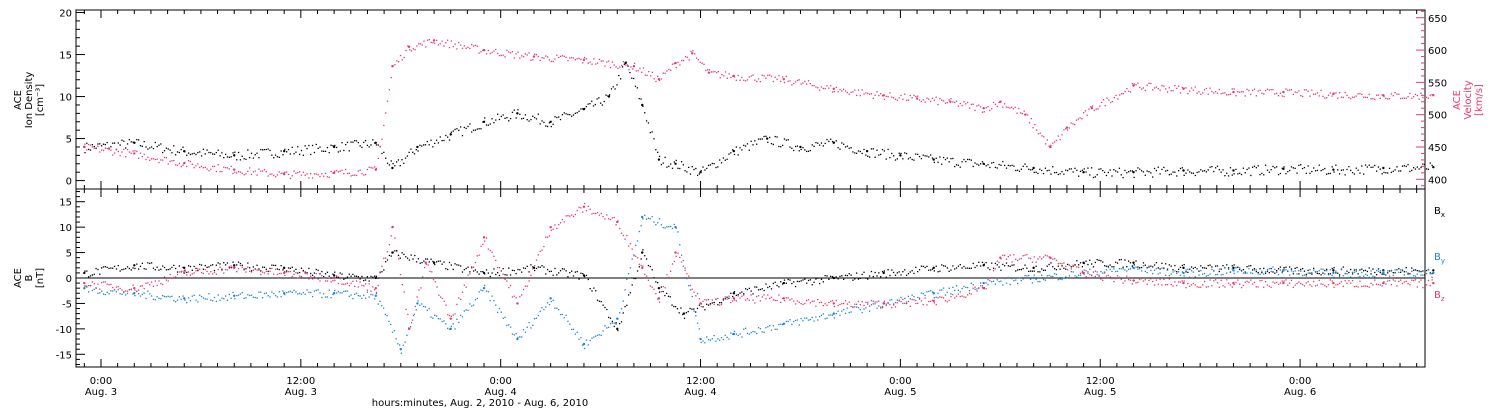 The height and width of the screenshot is (410, 1500). I want to click on ion-density-point, so click(734, 151).